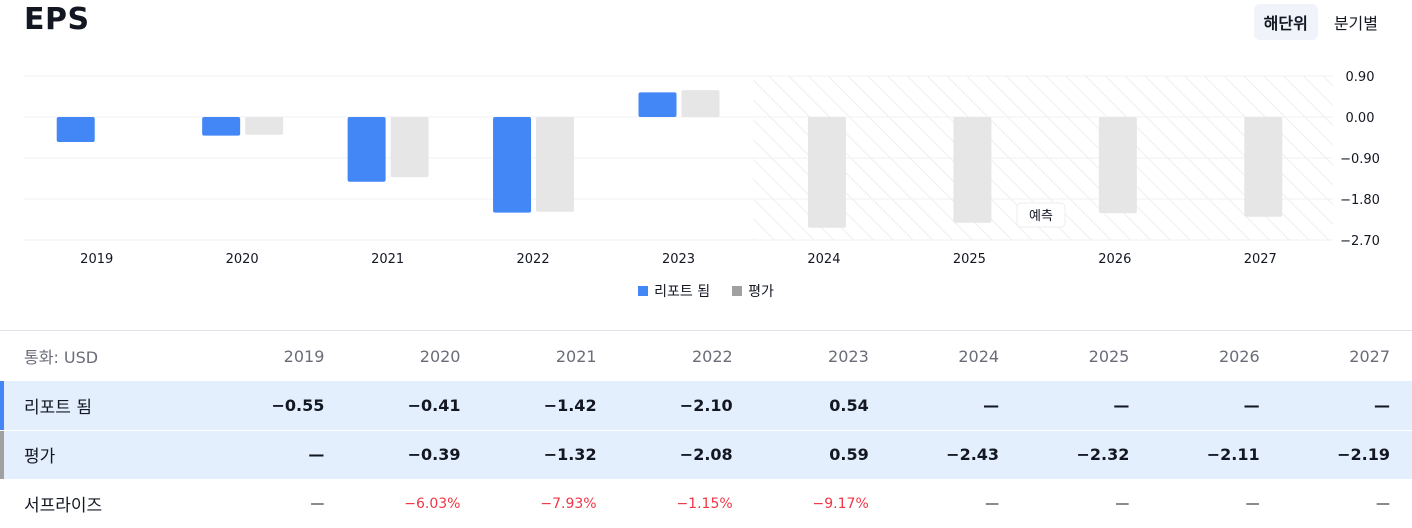 The width and height of the screenshot is (1412, 528). I want to click on table-cell: −2.43, so click(956, 454).